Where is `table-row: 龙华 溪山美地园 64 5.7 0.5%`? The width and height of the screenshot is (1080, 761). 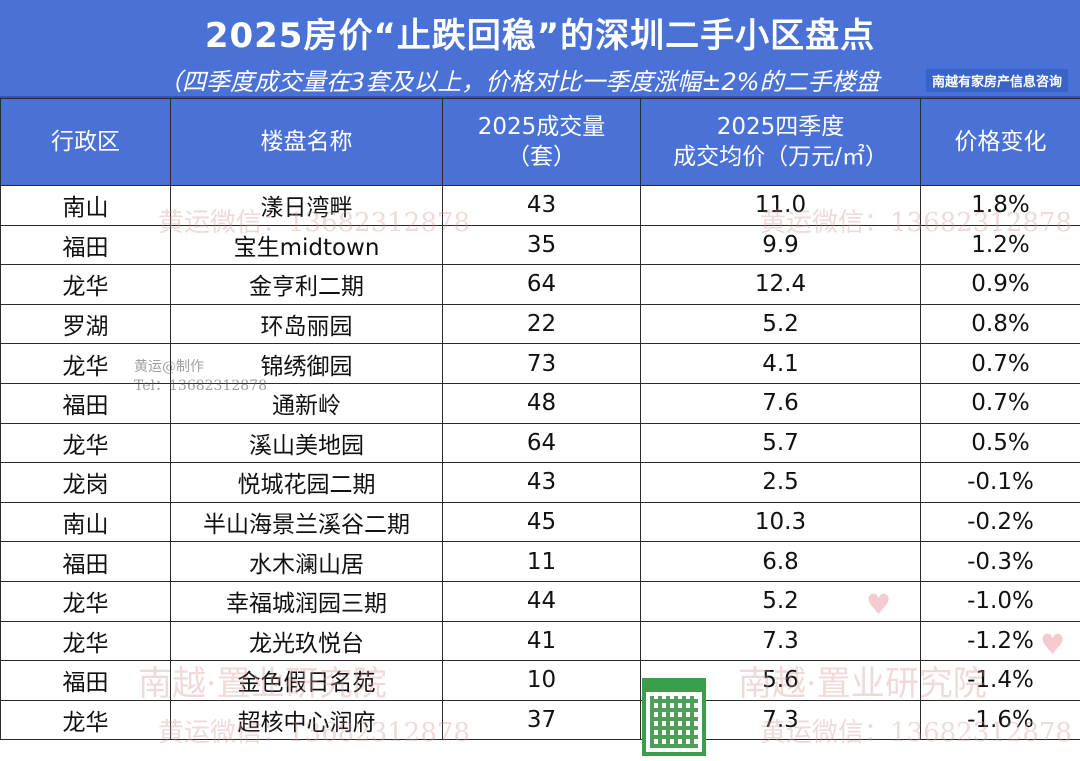
table-row: 龙华 溪山美地园 64 5.7 0.5% is located at coordinates (540, 443).